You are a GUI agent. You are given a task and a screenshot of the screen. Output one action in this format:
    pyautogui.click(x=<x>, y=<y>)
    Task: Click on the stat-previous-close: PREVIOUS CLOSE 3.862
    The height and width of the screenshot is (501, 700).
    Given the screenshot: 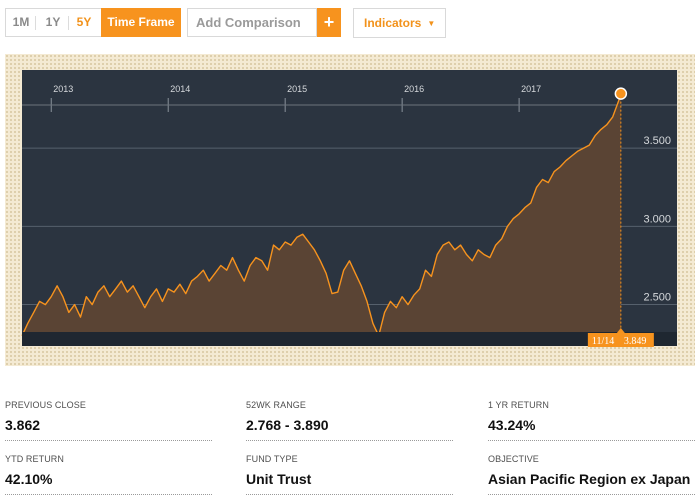 What is the action you would take?
    pyautogui.click(x=108, y=420)
    